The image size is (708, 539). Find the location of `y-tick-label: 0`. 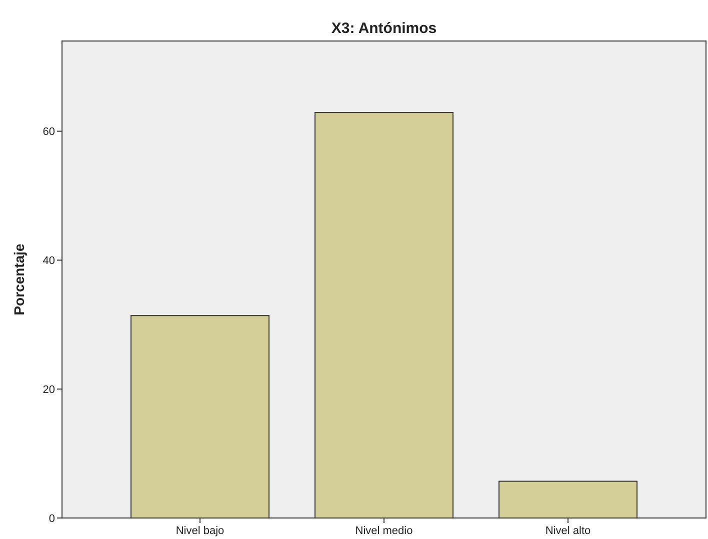

y-tick-label: 0 is located at coordinates (51, 518).